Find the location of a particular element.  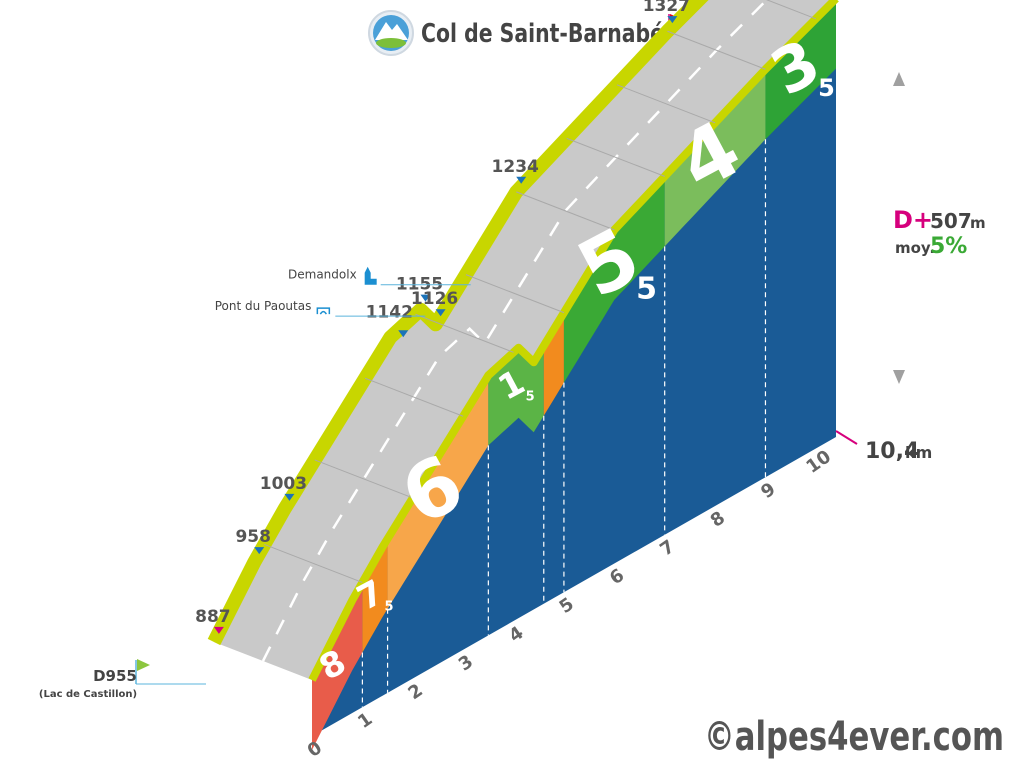

altitude-label-887: 887 is located at coordinates (213, 617).